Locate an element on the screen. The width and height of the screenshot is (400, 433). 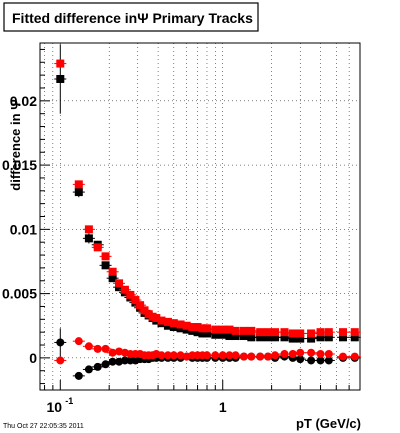
y-tick-label: 0.015 is located at coordinates (19, 165).